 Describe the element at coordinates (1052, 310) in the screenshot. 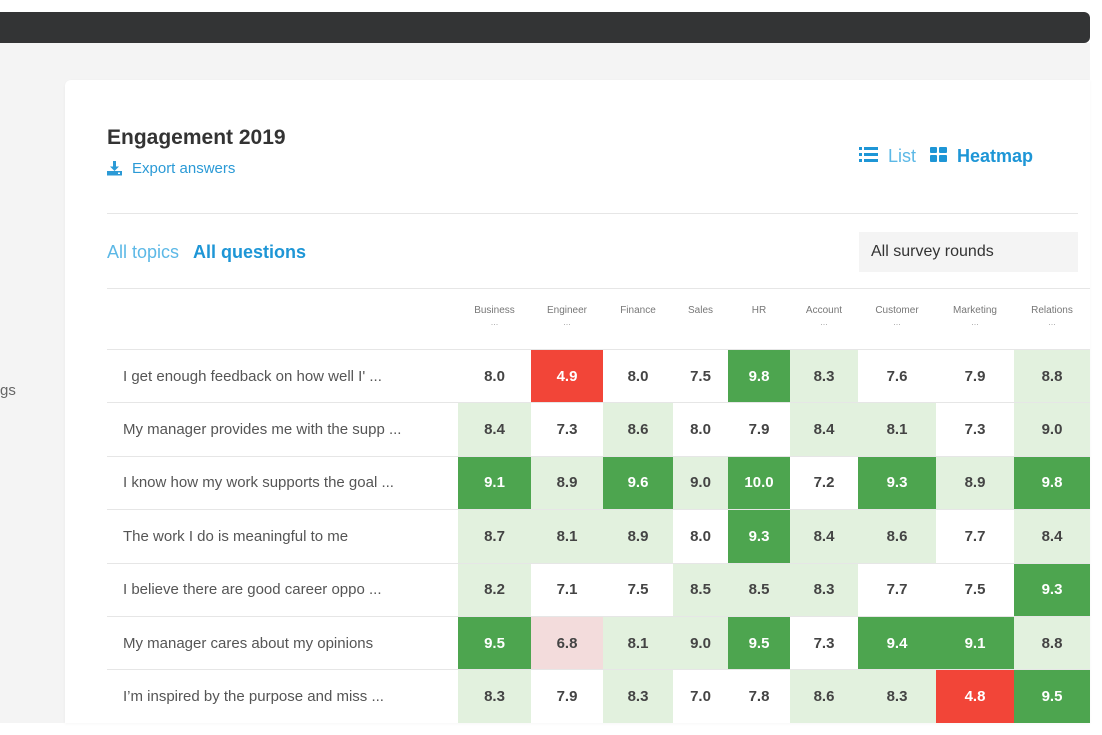

I see `column-header-label: Relations` at that location.